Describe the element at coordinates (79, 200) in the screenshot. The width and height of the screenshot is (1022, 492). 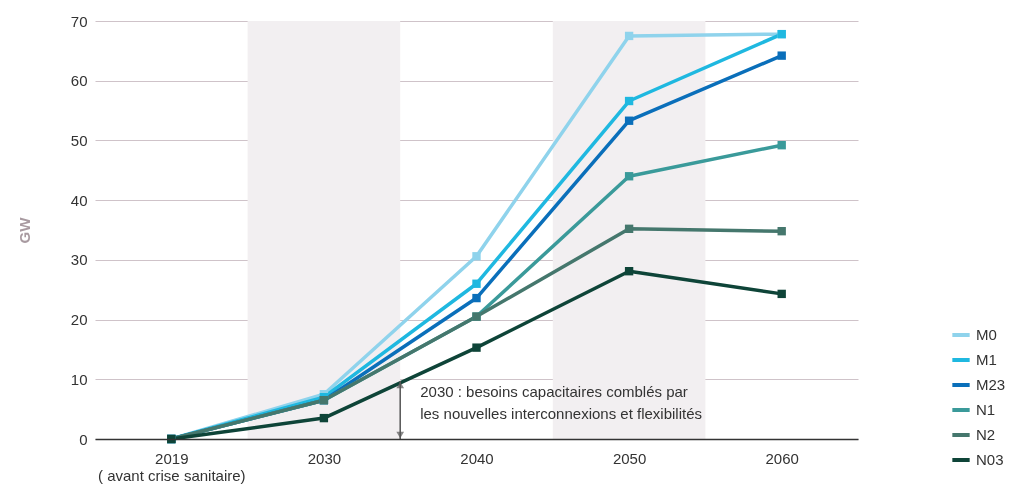
I see `y-tick-label: 40` at that location.